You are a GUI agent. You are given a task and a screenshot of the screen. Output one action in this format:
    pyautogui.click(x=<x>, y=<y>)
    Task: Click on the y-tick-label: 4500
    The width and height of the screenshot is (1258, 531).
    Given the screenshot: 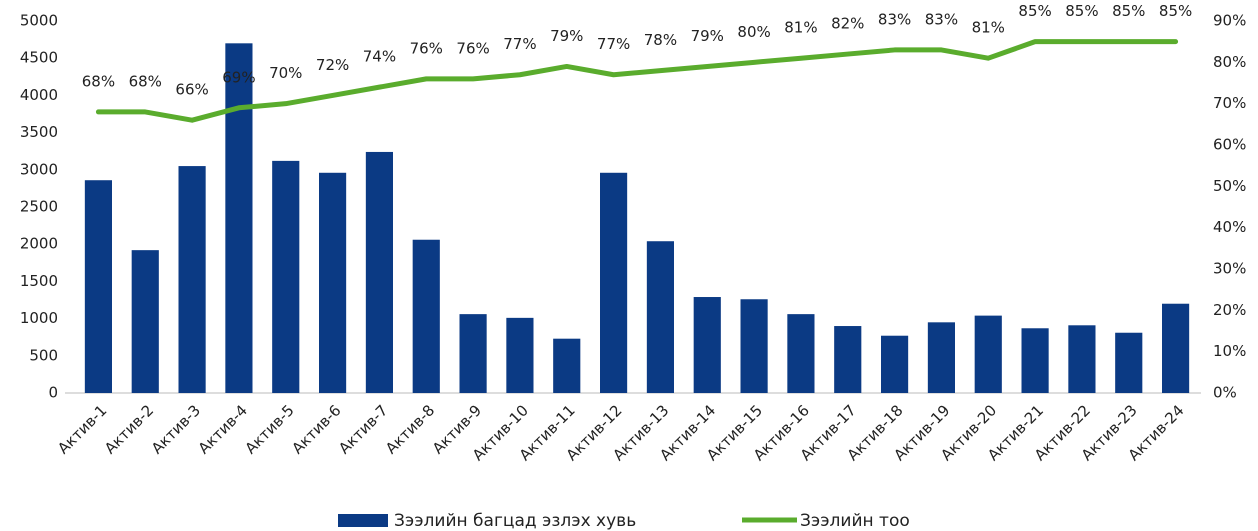 What is the action you would take?
    pyautogui.click(x=39, y=58)
    